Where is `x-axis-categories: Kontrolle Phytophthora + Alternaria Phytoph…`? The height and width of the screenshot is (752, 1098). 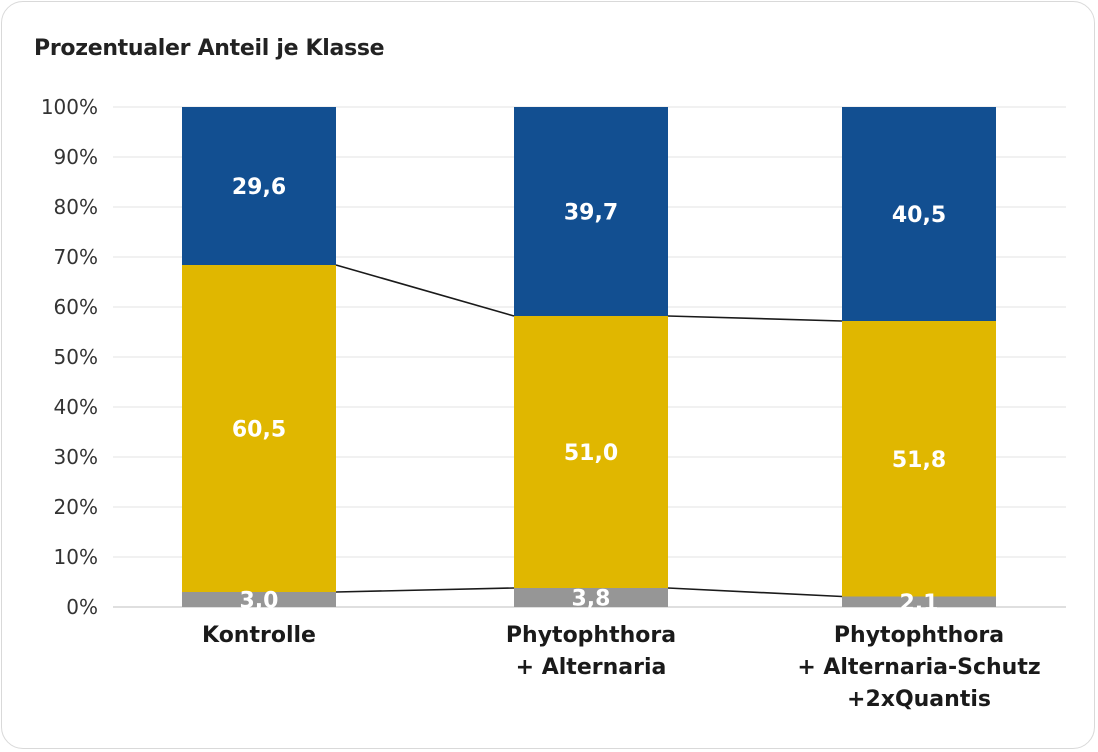
x-axis-categories: Kontrolle Phytophthora + Alternaria Phytoph… is located at coordinates (621, 667).